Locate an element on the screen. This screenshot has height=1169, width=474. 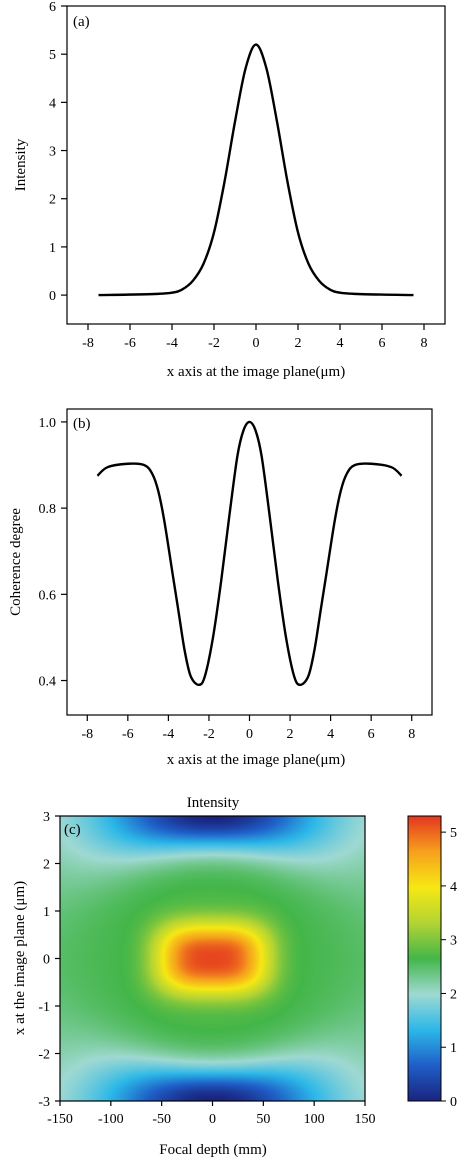
x-tick-label: -50 is located at coordinates (161, 1119).